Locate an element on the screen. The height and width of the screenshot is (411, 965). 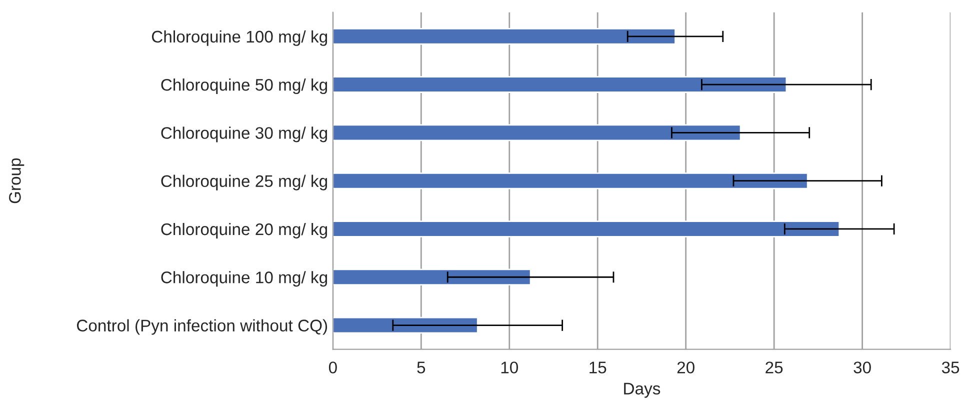
x-tick-label: 10 is located at coordinates (509, 368).